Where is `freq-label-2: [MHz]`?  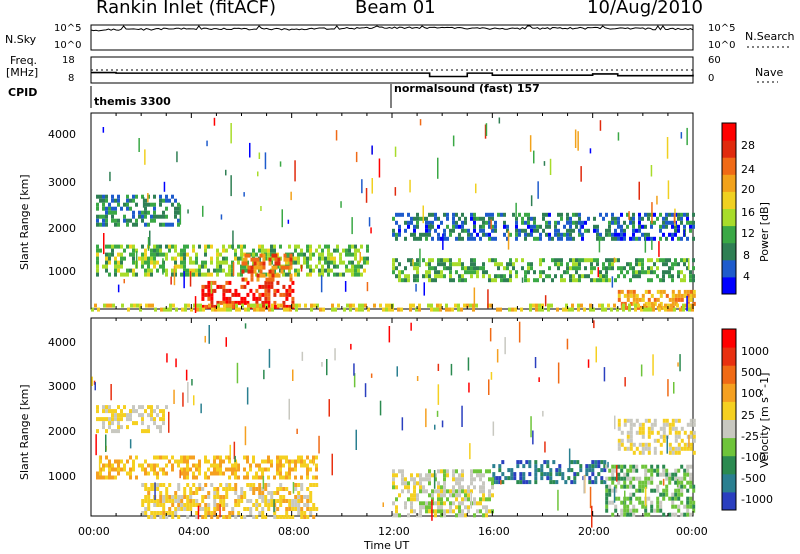
freq-label-2: [MHz] is located at coordinates (22, 72).